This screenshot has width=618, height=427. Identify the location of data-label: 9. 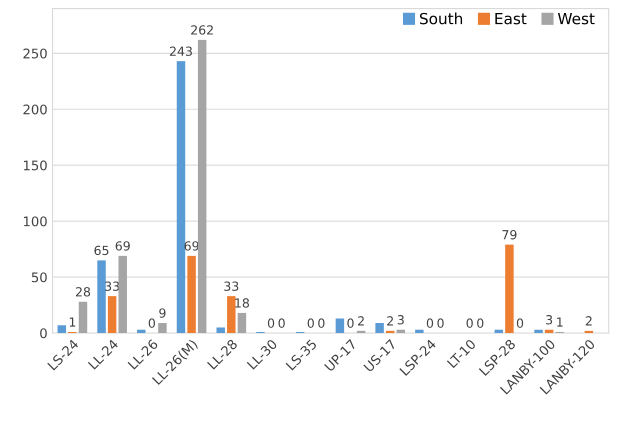
(162, 313).